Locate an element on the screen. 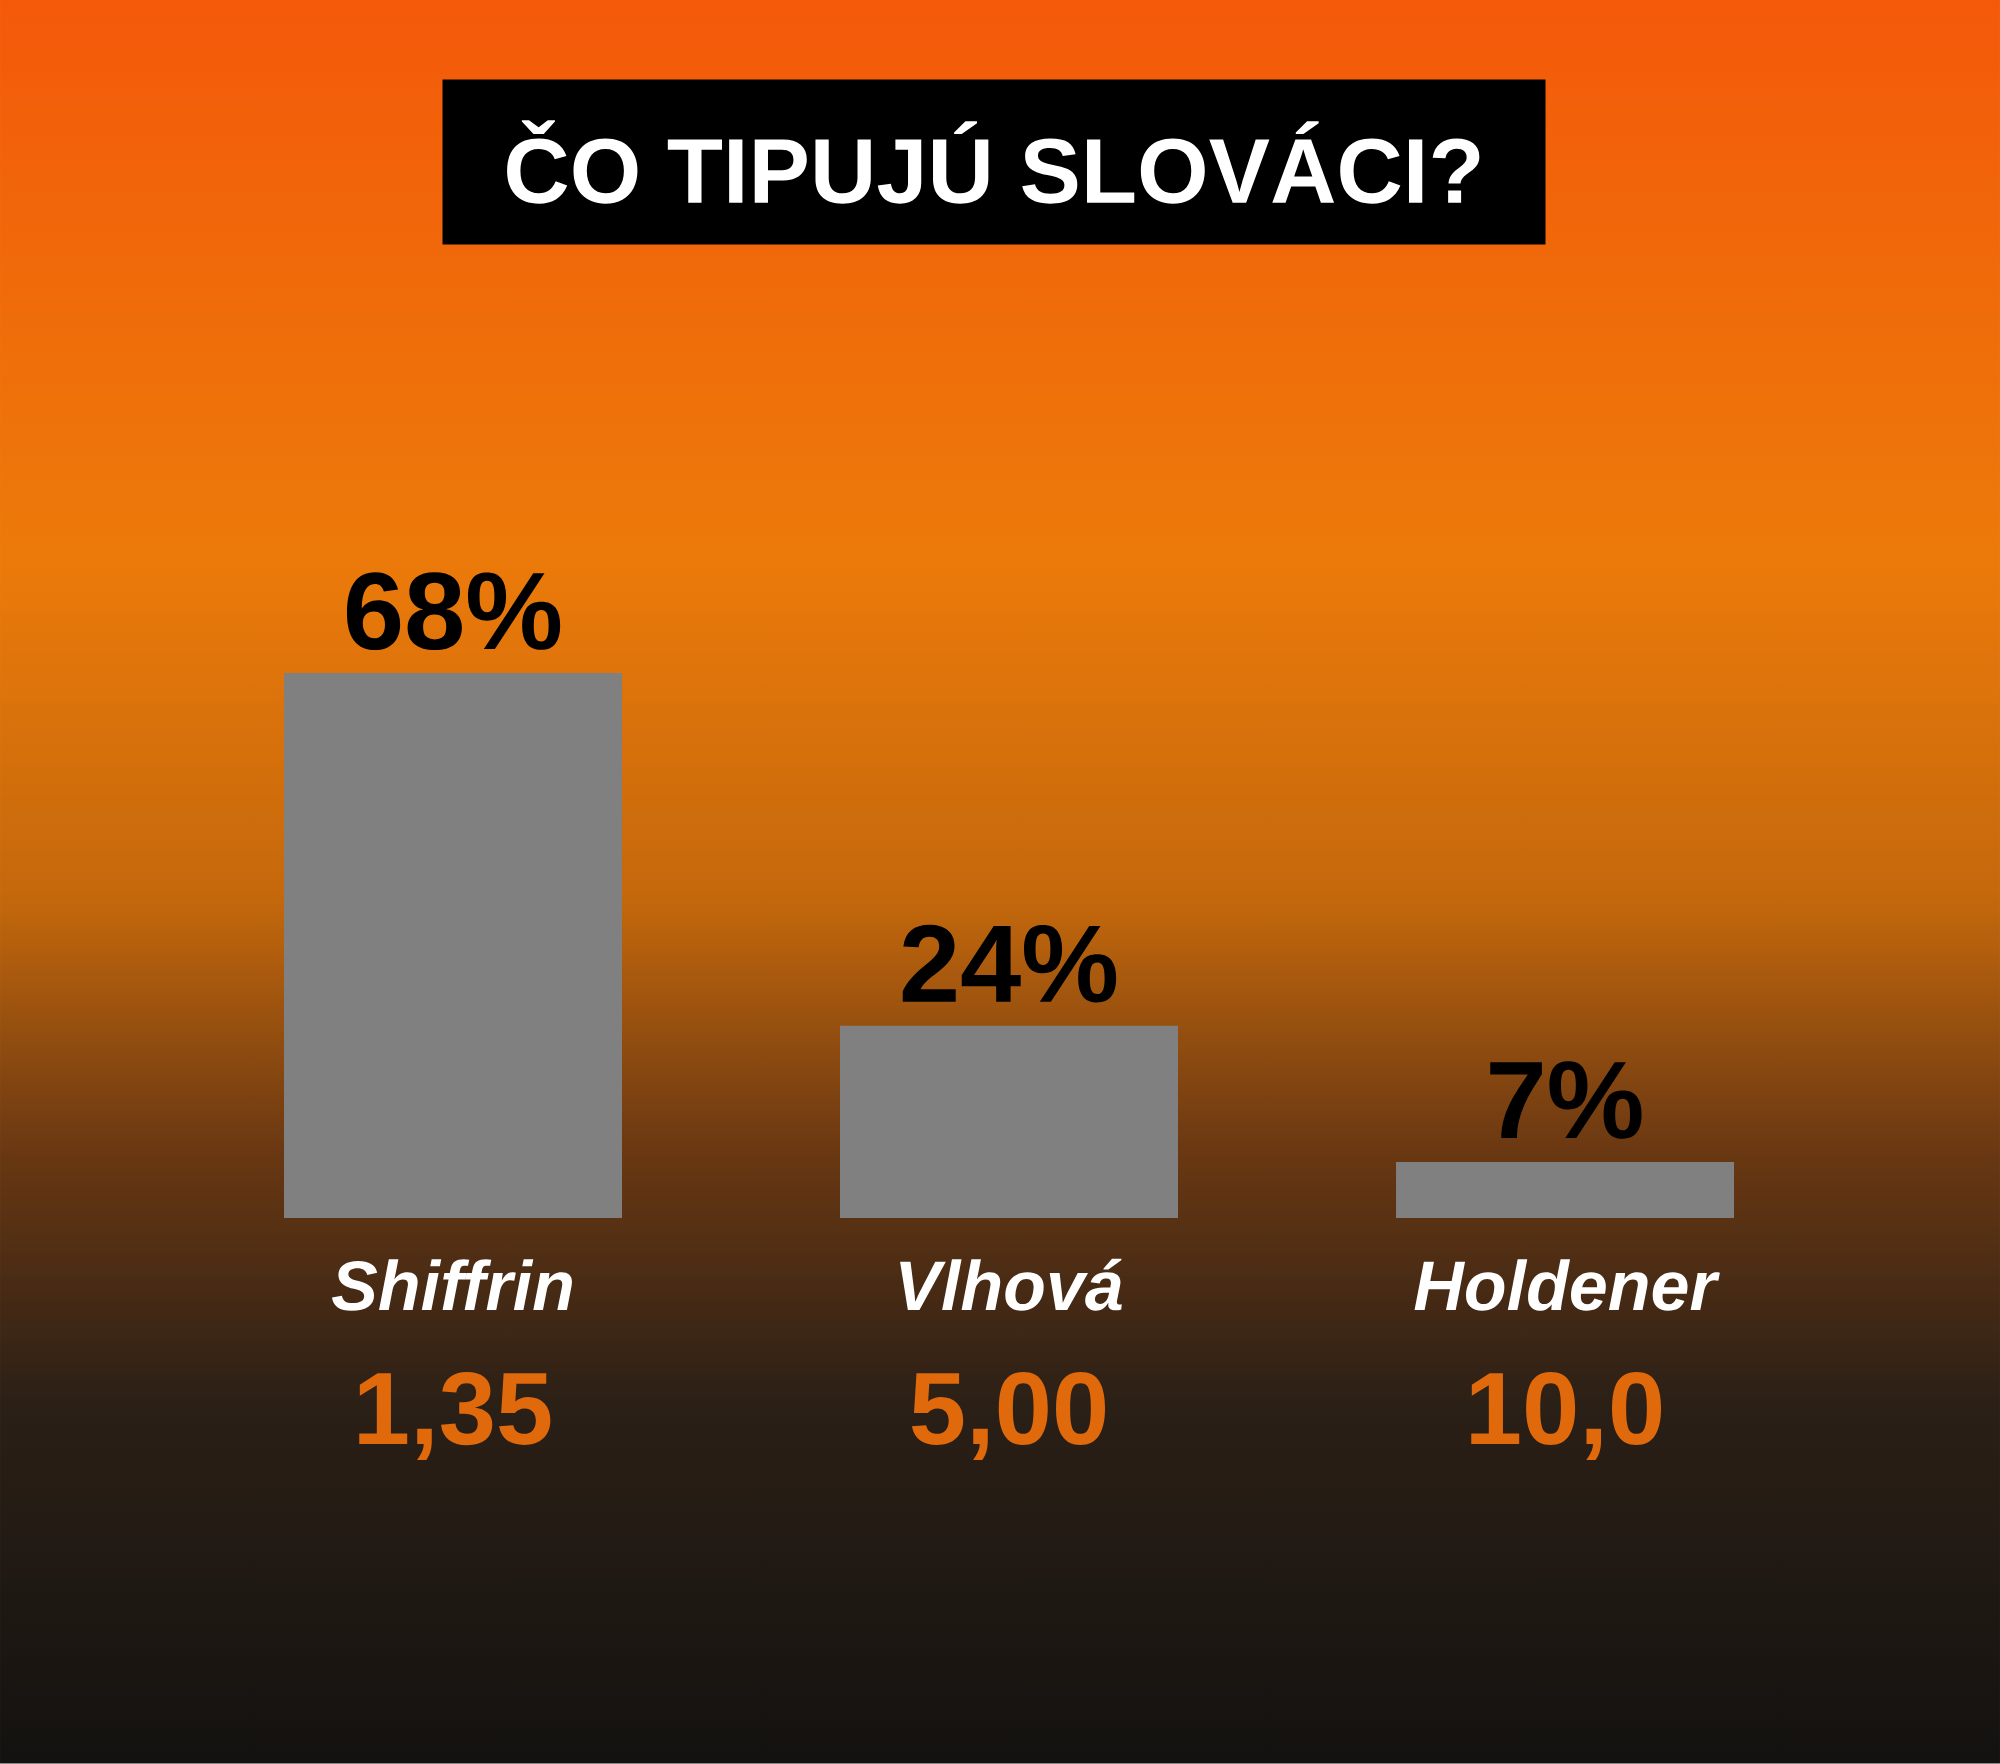 The image size is (2000, 1764). text: 5,00 is located at coordinates (1008, 1416).